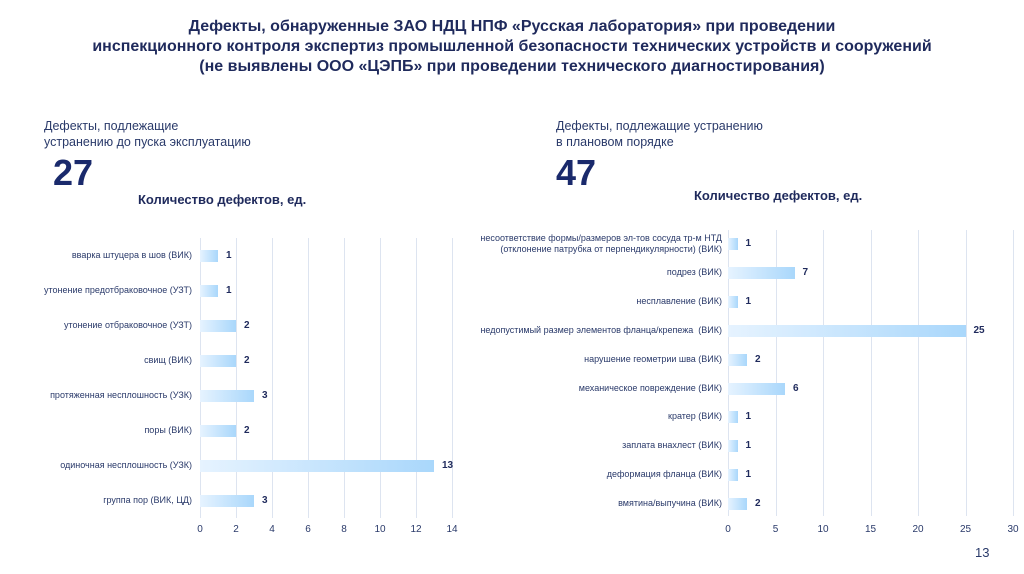 The width and height of the screenshot is (1024, 574). I want to click on x-tick-label: 30, so click(1013, 529).